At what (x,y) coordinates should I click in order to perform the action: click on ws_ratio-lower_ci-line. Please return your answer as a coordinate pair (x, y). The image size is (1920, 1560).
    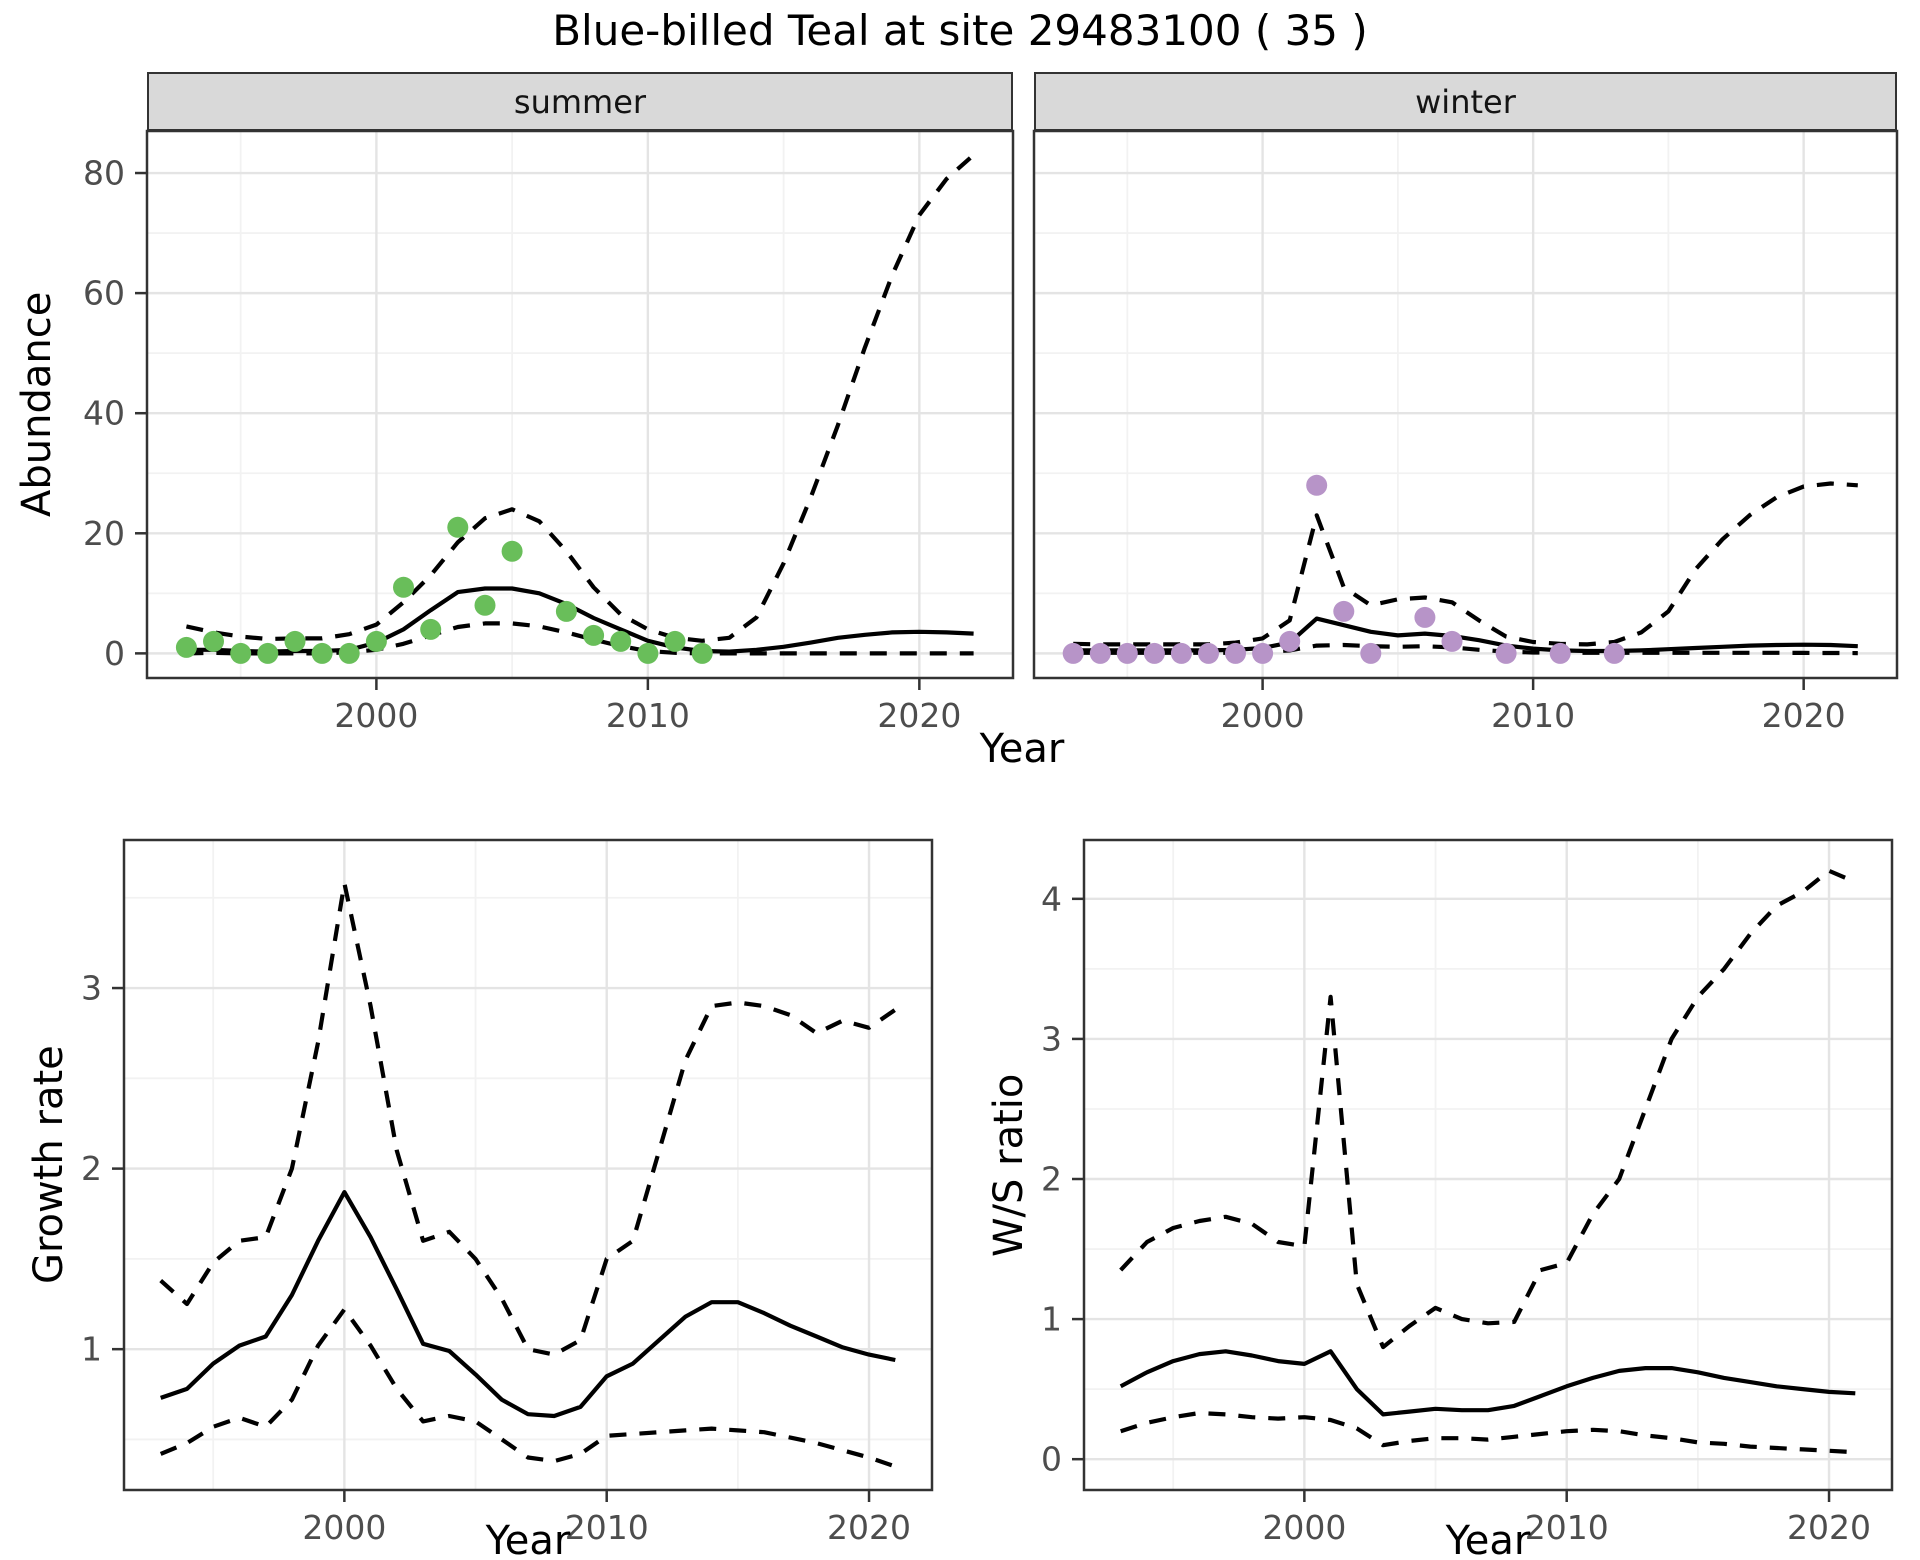
    Looking at the image, I should click on (1488, 1432).